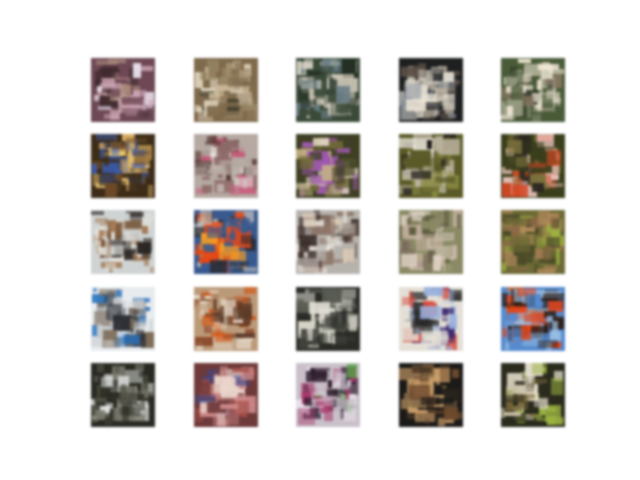 The width and height of the screenshot is (640, 480). I want to click on sample-r4-c5, so click(533, 319).